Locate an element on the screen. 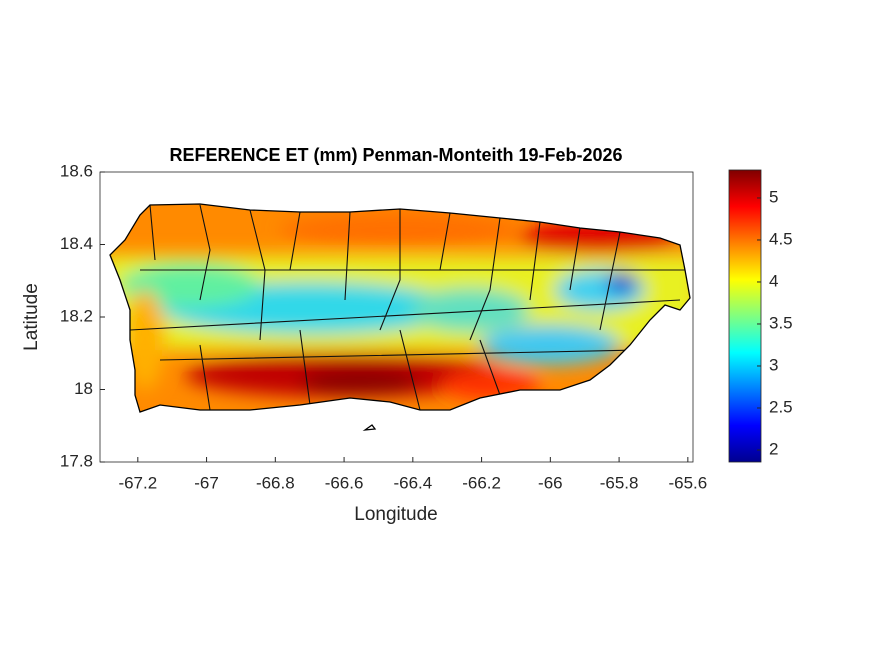 This screenshot has width=875, height=661. x-tick-label: -65.6 is located at coordinates (687, 482).